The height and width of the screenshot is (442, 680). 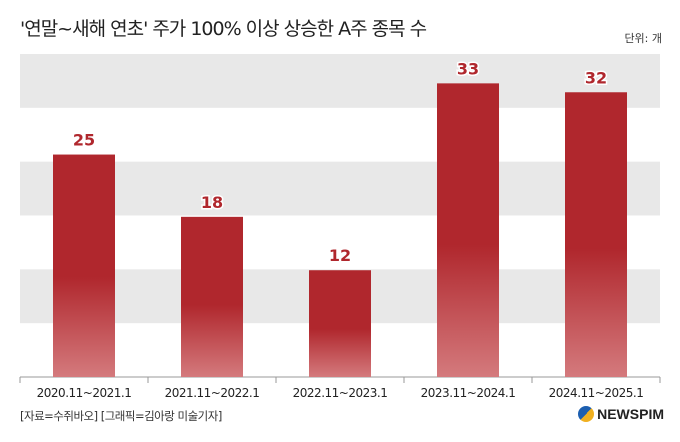 I want to click on logo-icon, so click(x=586, y=414).